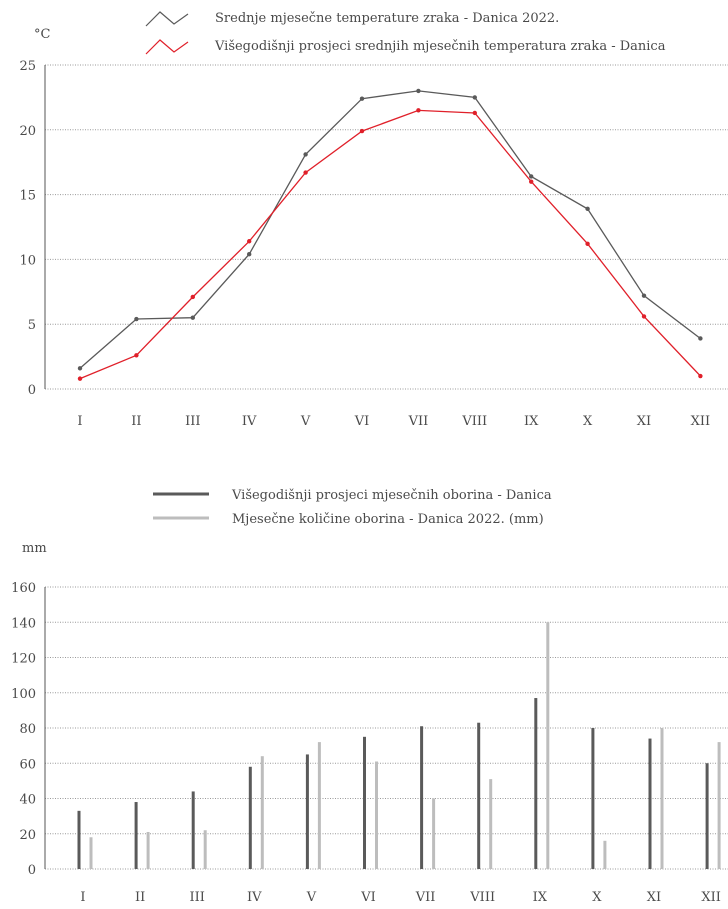 This screenshot has height=909, width=728. Describe the element at coordinates (167, 19) in the screenshot. I see `legend-gray-line-symbol` at that location.